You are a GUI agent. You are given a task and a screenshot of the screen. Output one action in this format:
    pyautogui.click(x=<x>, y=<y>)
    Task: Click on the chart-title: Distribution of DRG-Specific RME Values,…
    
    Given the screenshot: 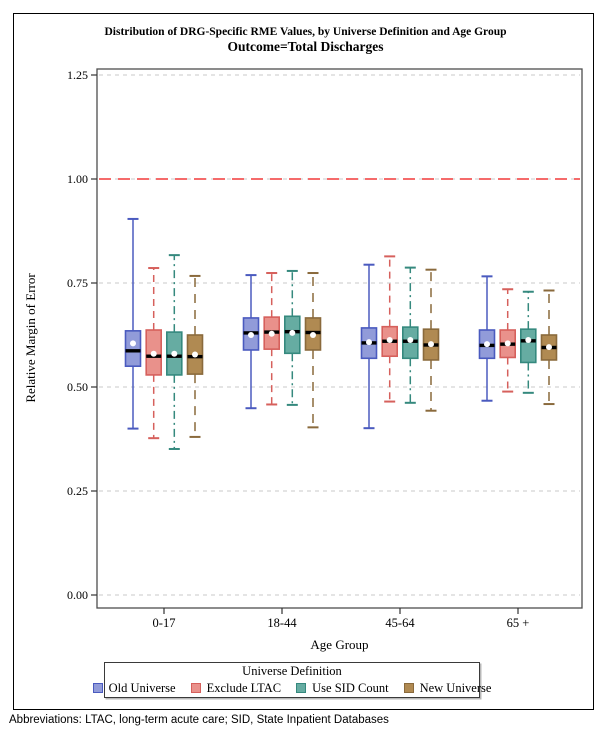 What is the action you would take?
    pyautogui.click(x=305, y=32)
    